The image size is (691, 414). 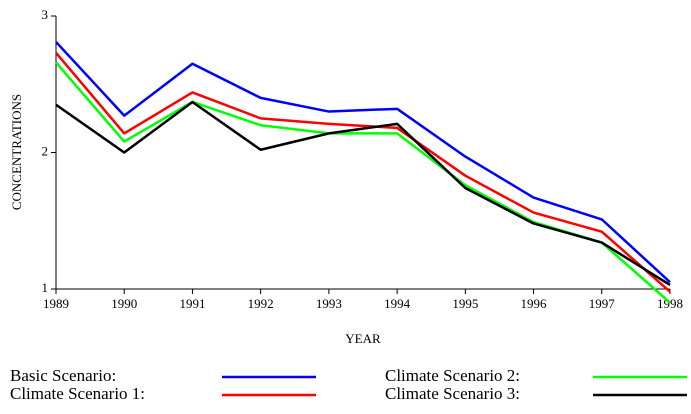 I want to click on legend-label: Climate Scenario 3:, so click(x=452, y=393).